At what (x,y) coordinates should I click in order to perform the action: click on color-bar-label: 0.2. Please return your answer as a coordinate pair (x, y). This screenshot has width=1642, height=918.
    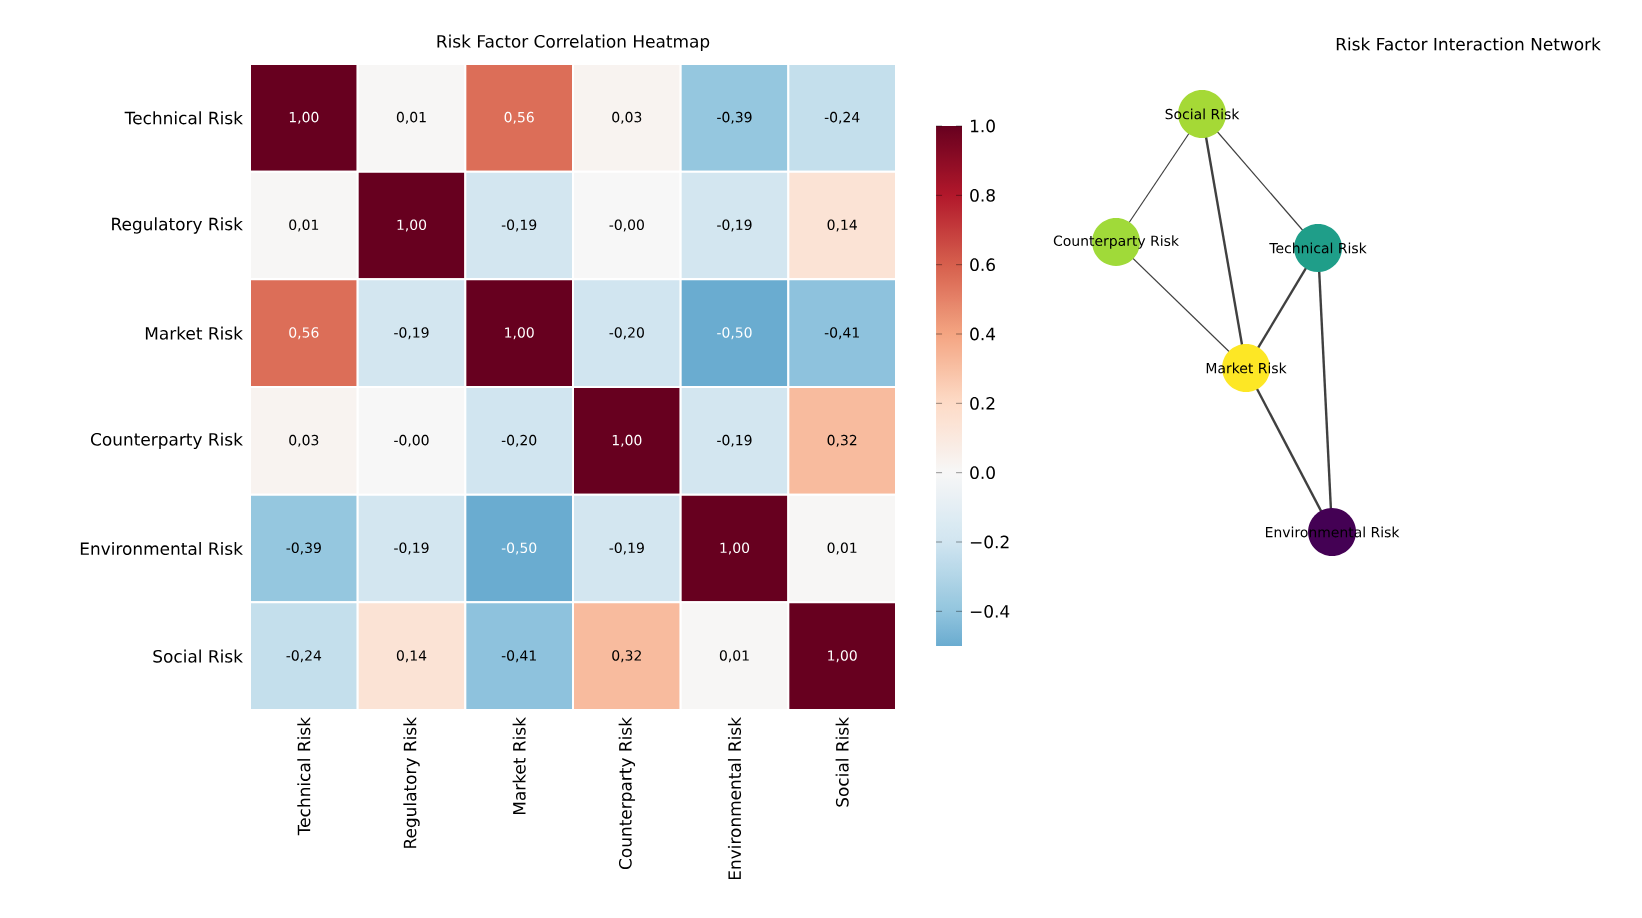
    Looking at the image, I should click on (982, 403).